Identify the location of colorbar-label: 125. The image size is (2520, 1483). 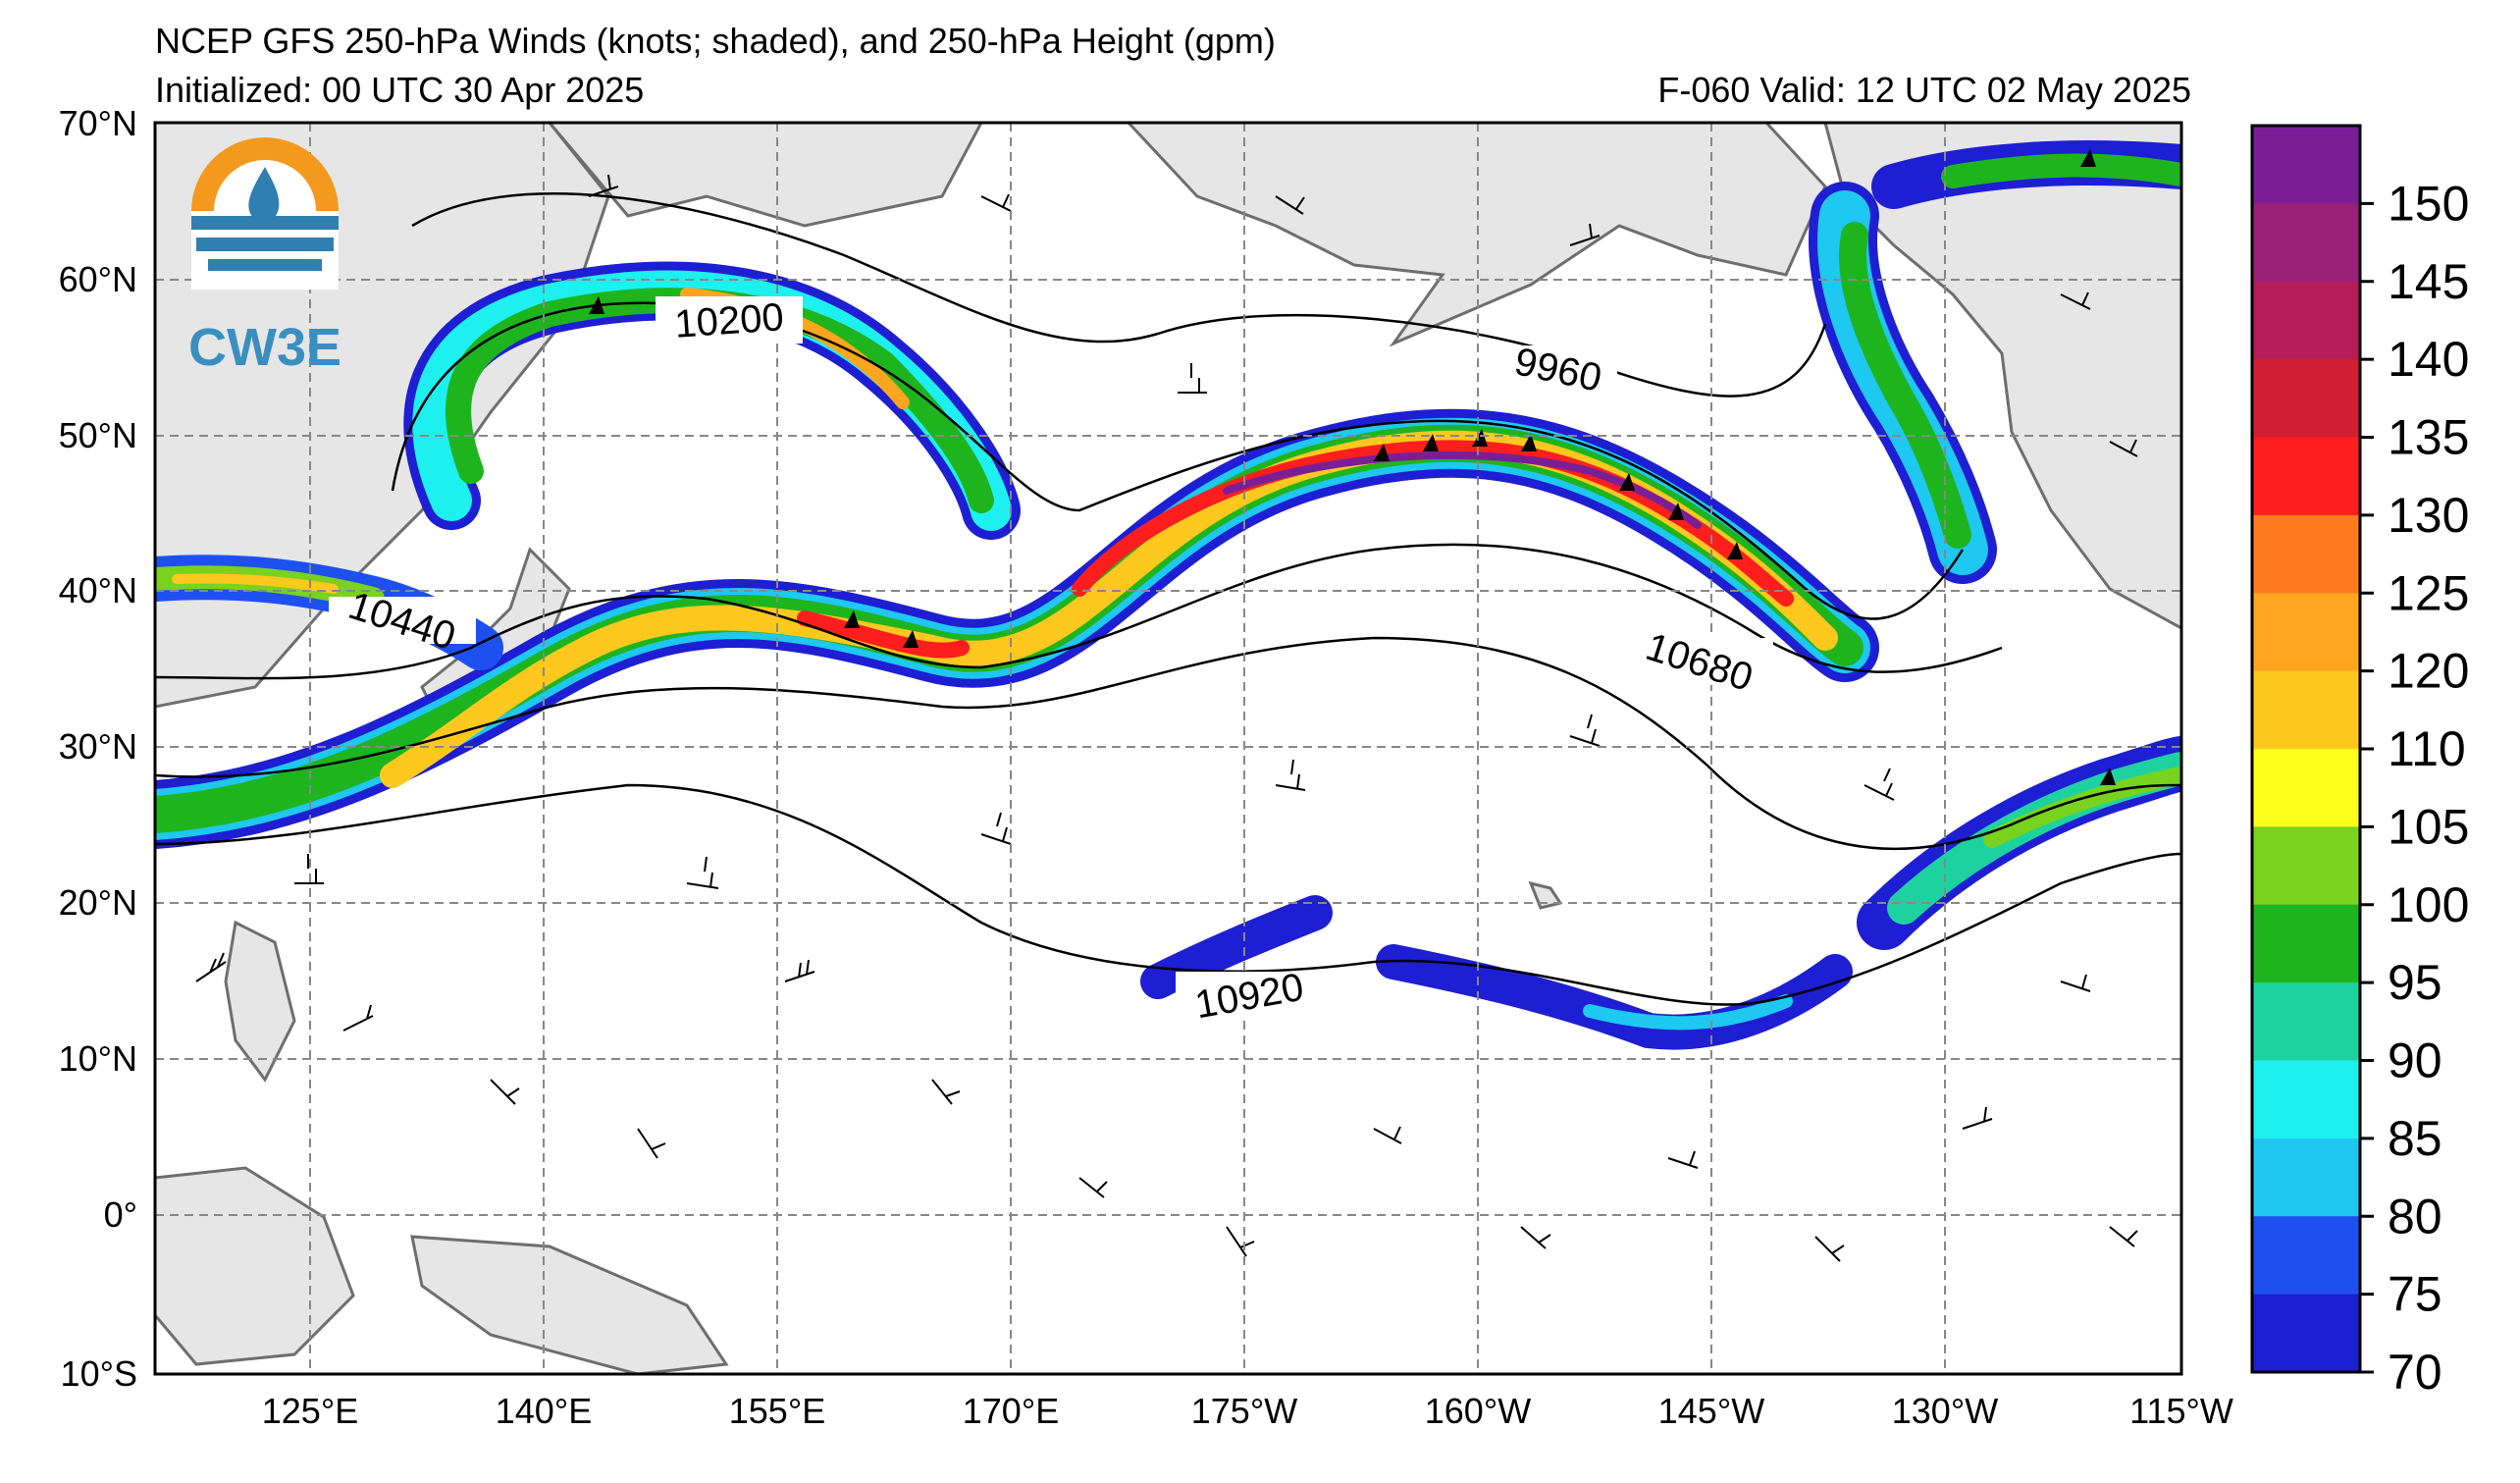
(2428, 592).